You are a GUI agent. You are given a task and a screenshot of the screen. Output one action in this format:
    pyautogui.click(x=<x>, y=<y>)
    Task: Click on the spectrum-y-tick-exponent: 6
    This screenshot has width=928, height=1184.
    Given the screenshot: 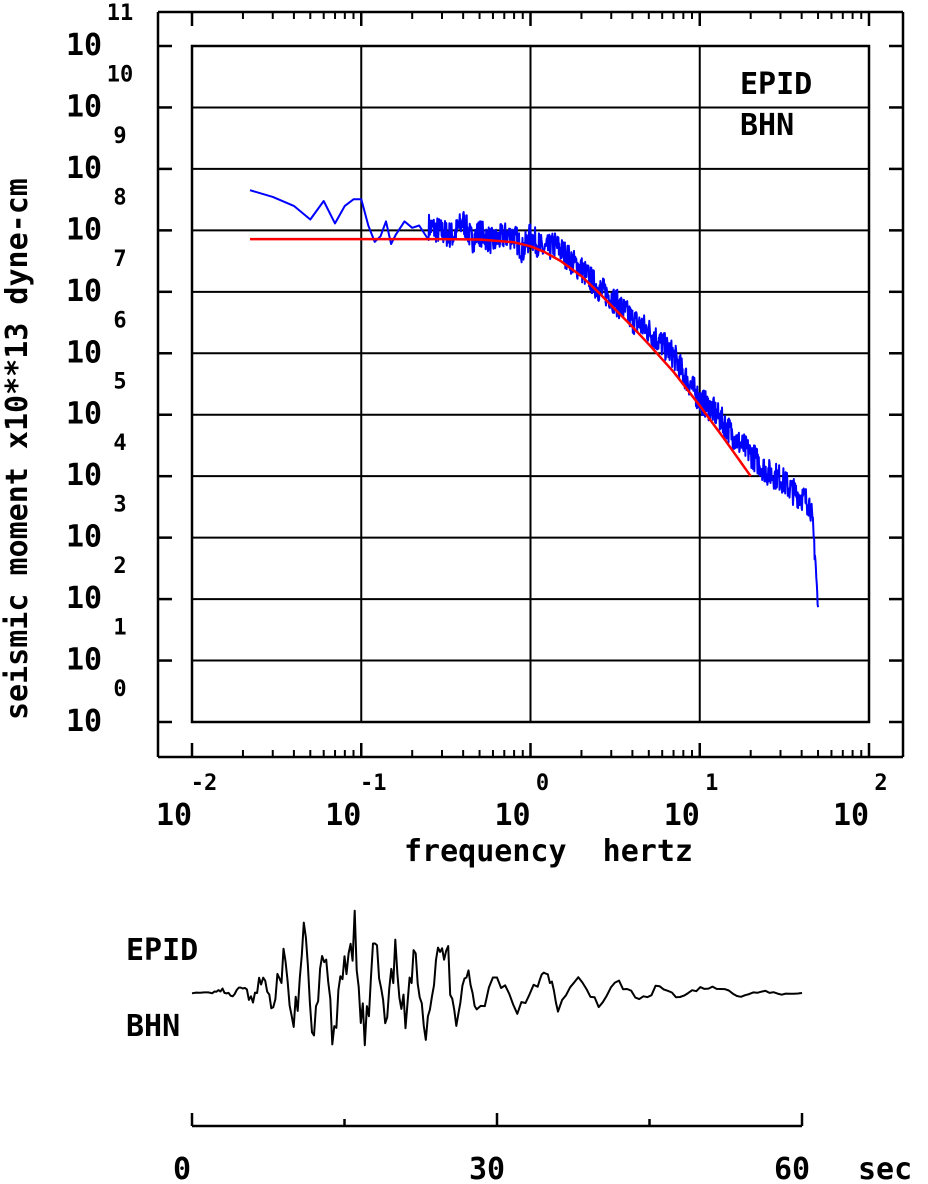 What is the action you would take?
    pyautogui.click(x=119, y=320)
    